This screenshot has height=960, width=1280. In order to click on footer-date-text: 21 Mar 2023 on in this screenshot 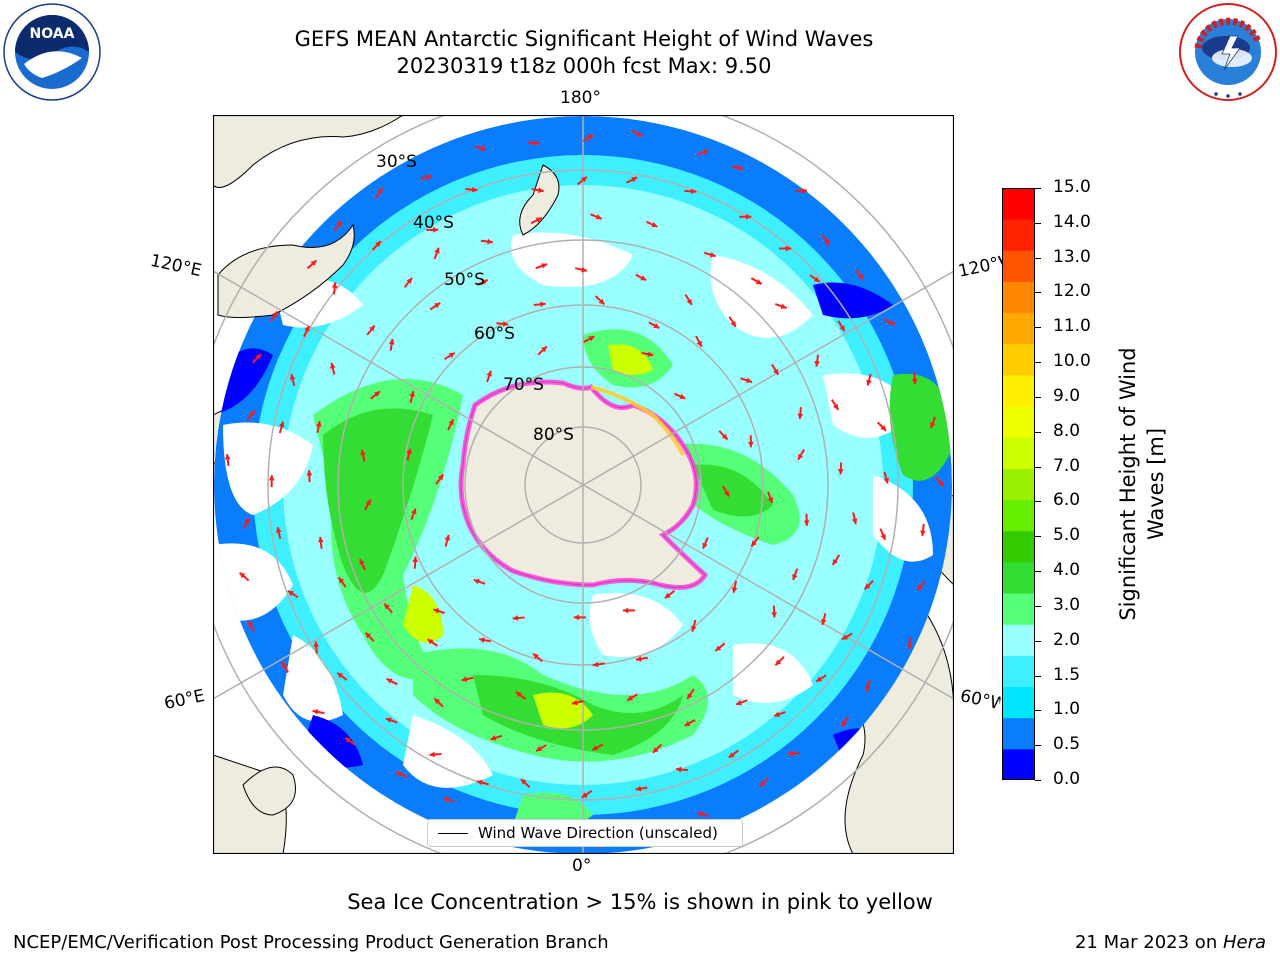, I will do `click(1148, 942)`.